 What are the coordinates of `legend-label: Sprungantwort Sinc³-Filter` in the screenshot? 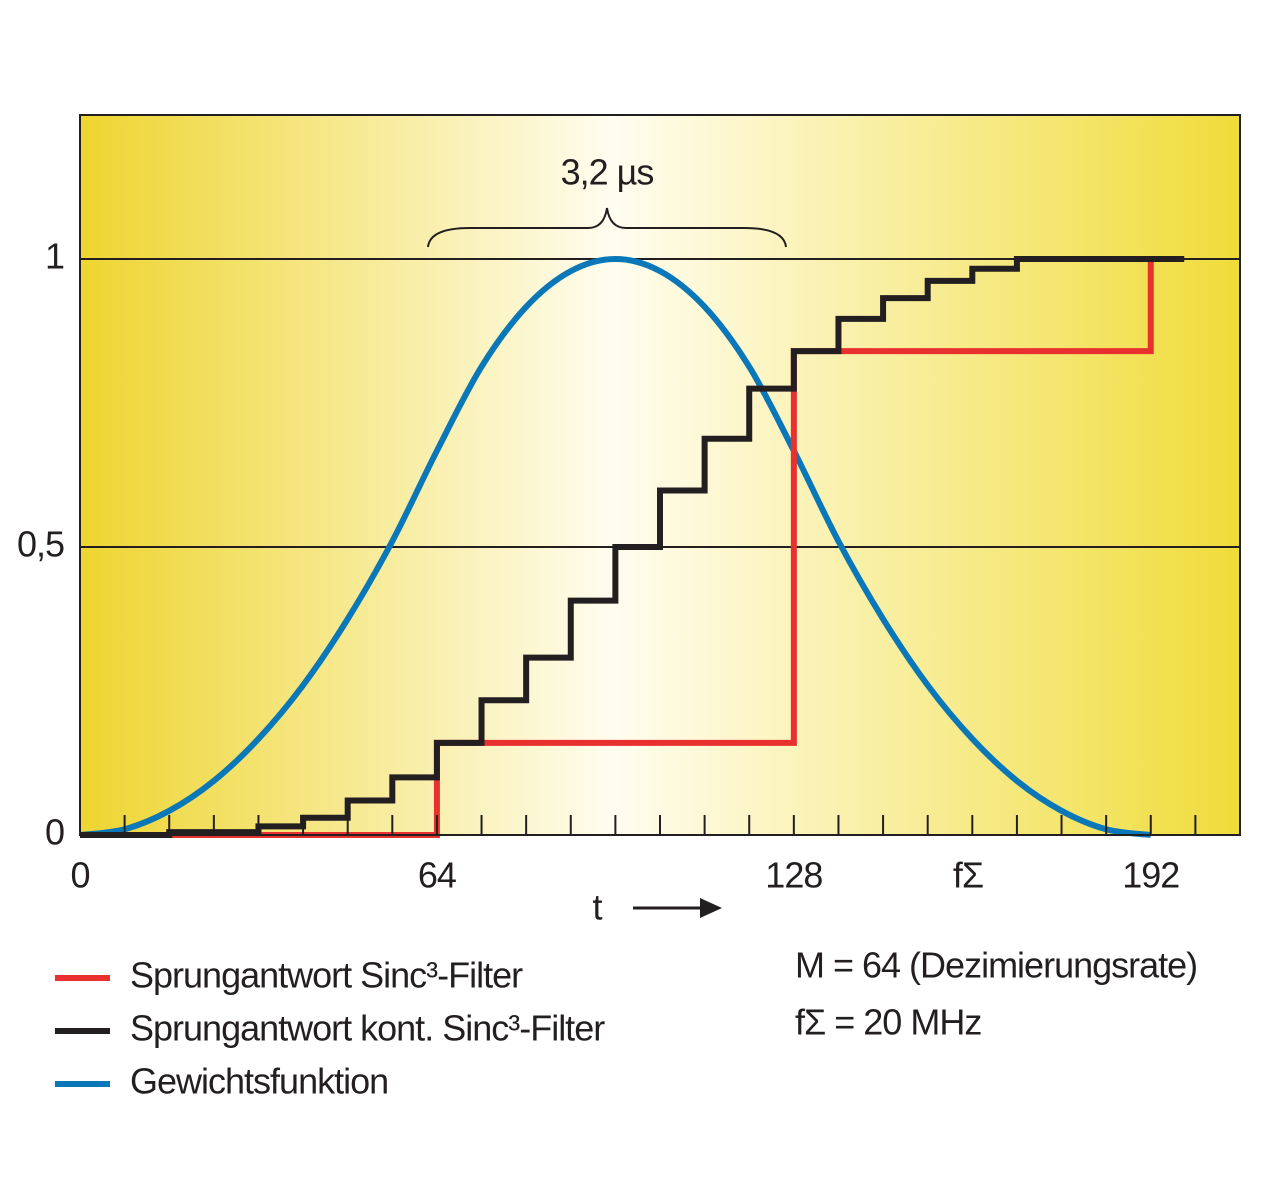 It's located at (326, 975).